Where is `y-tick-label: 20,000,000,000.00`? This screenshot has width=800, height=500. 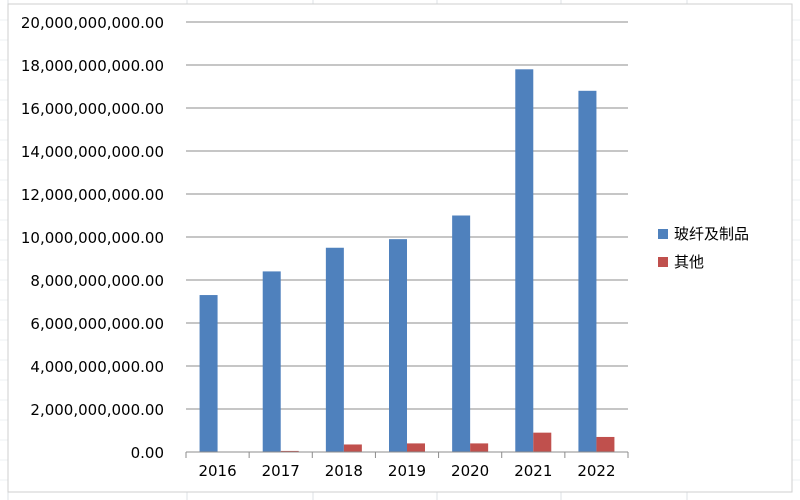 y-tick-label: 20,000,000,000.00 is located at coordinates (92, 23).